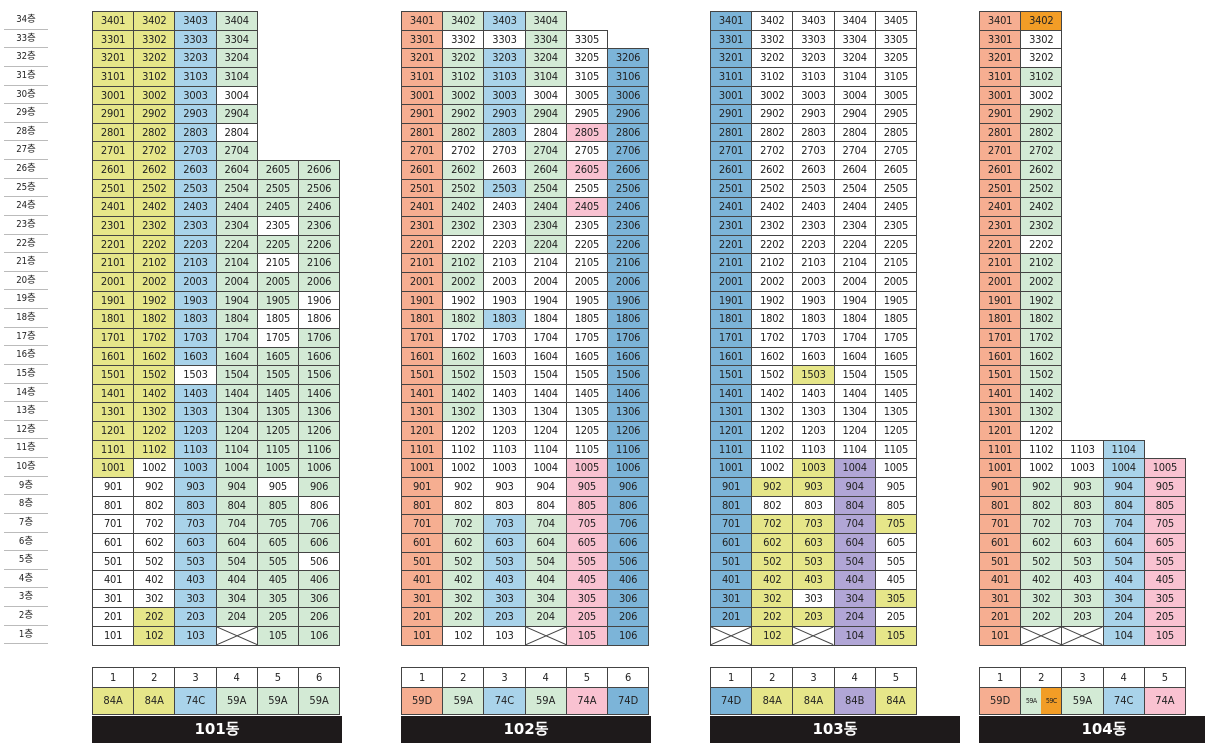 The height and width of the screenshot is (755, 1205). Describe the element at coordinates (195, 393) in the screenshot. I see `unit-cell: 1403` at that location.